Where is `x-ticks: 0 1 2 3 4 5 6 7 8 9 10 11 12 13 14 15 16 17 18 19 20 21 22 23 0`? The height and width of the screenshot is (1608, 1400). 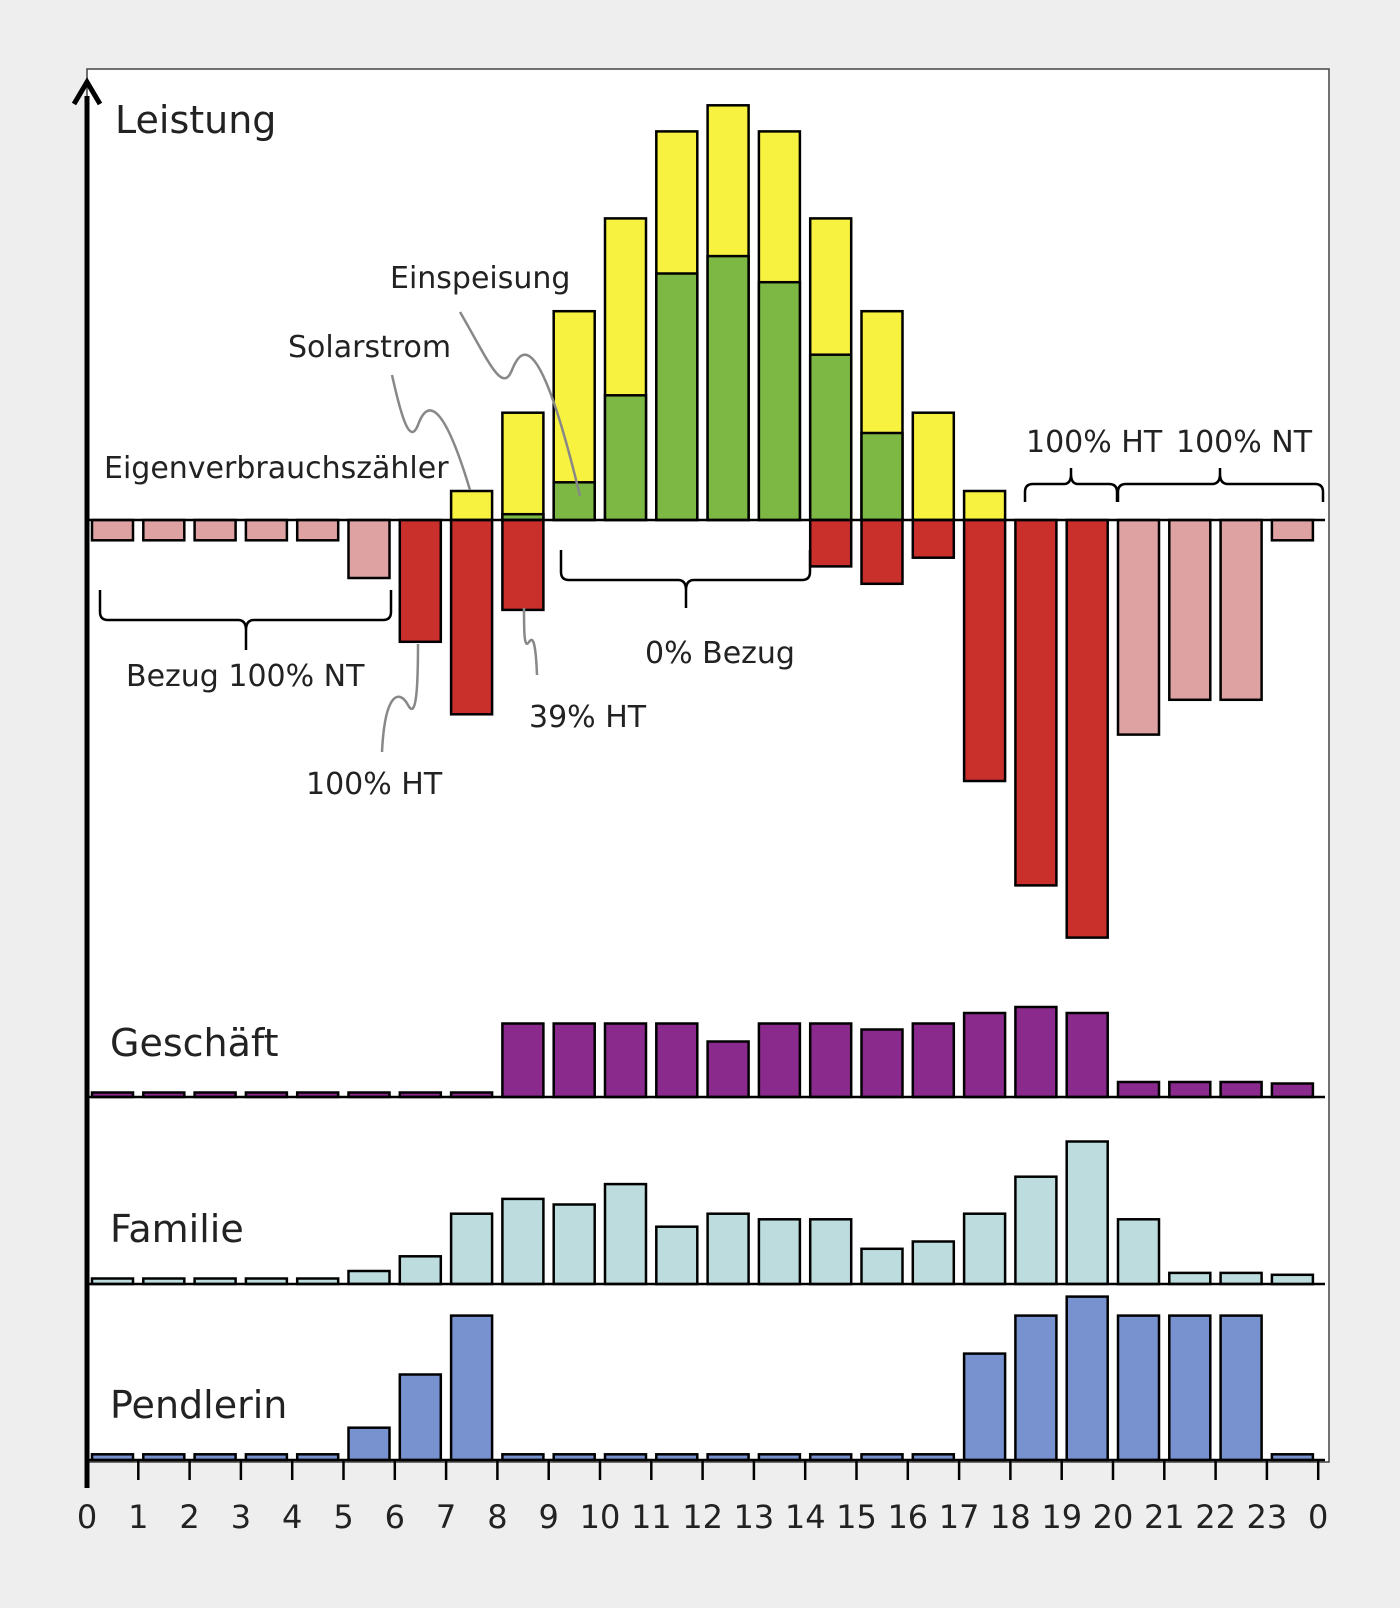 x-ticks: 0 1 2 3 4 5 6 7 8 9 10 11 12 13 14 15 16 17 18 19 20 21 22 23 0 is located at coordinates (702, 1498).